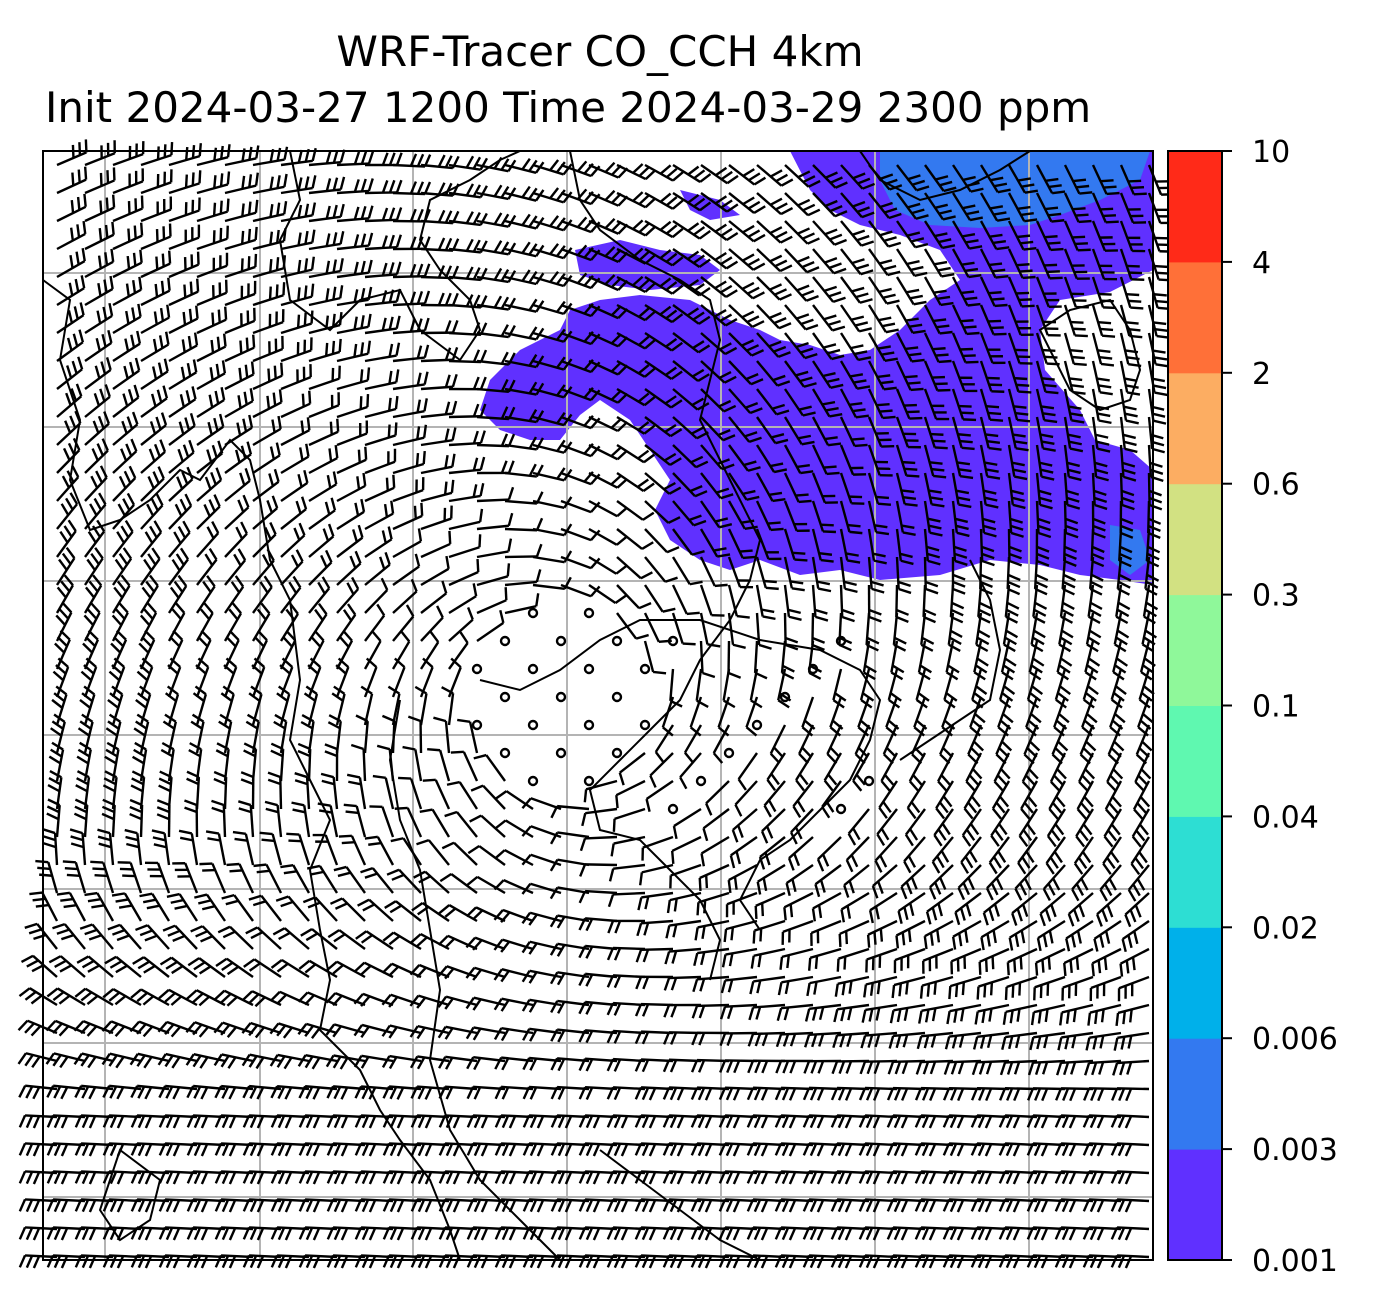 Image resolution: width=1400 pixels, height=1313 pixels. What do you see at coordinates (1195, 983) in the screenshot?
I see `colorbar-segment` at bounding box center [1195, 983].